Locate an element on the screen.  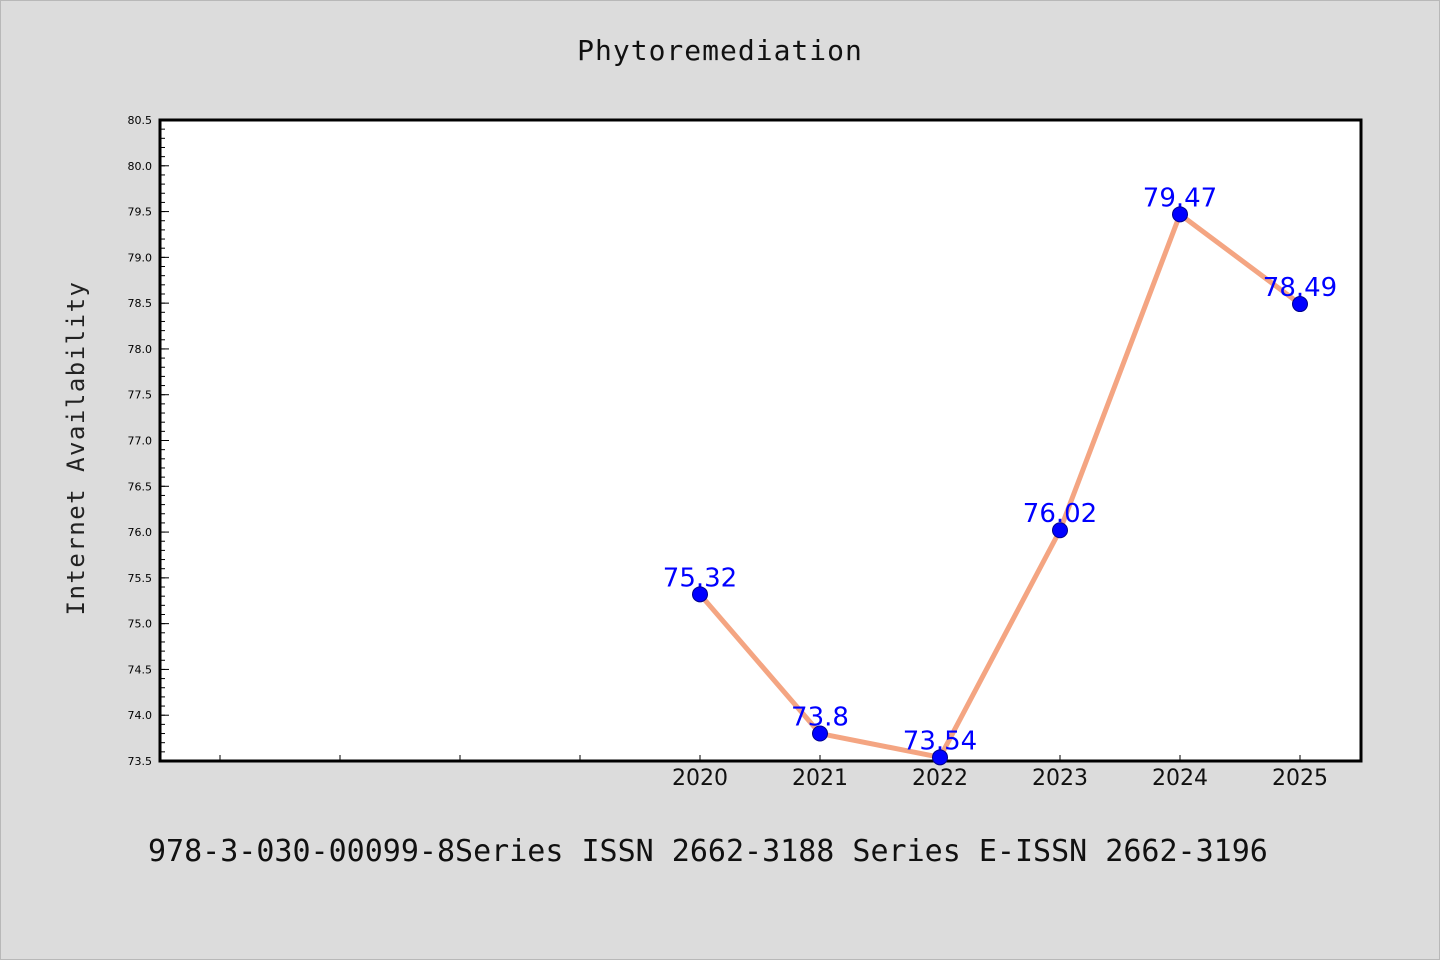
y-tick-label: 74.5 is located at coordinates (140, 669).